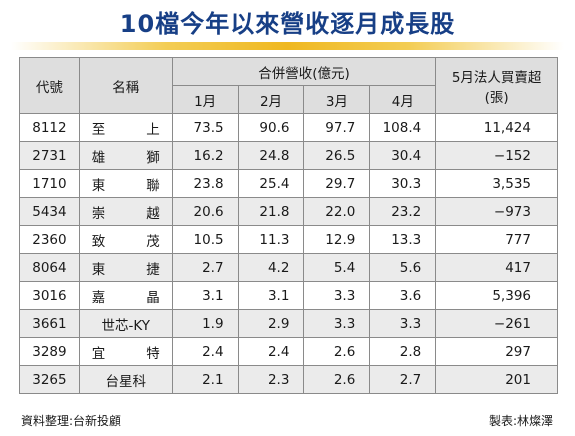 The image size is (575, 436). I want to click on cell-net-buy: −261, so click(496, 323).